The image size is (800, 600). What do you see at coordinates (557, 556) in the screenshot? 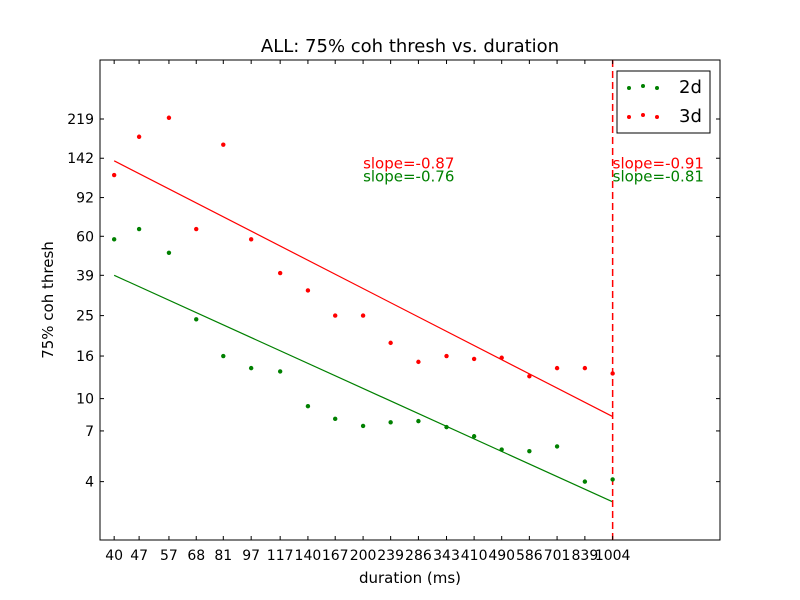
I see `x-tick-label: 701` at bounding box center [557, 556].